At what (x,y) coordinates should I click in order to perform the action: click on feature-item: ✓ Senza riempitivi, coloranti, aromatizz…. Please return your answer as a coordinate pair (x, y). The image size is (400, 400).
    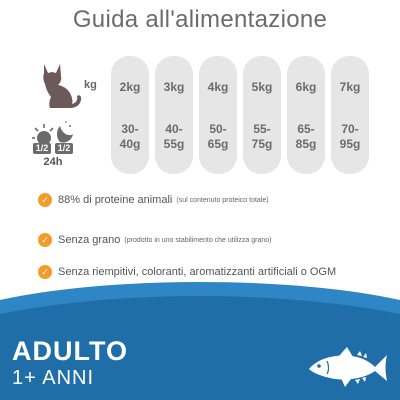
    Looking at the image, I should click on (187, 272).